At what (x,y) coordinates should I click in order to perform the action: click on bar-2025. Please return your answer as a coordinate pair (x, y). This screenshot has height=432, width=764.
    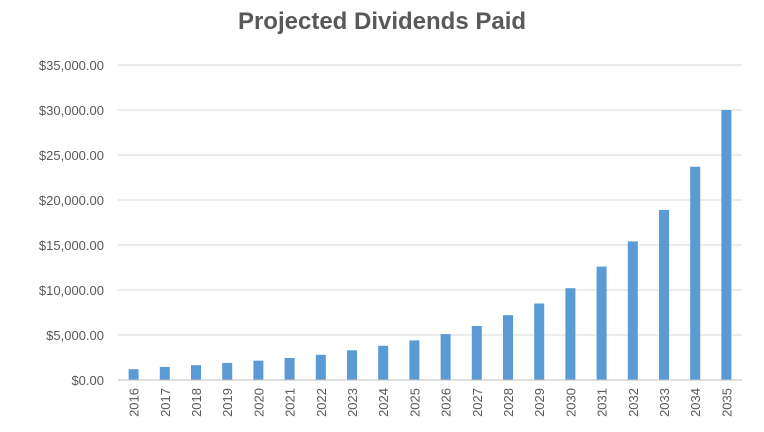
    Looking at the image, I should click on (414, 360).